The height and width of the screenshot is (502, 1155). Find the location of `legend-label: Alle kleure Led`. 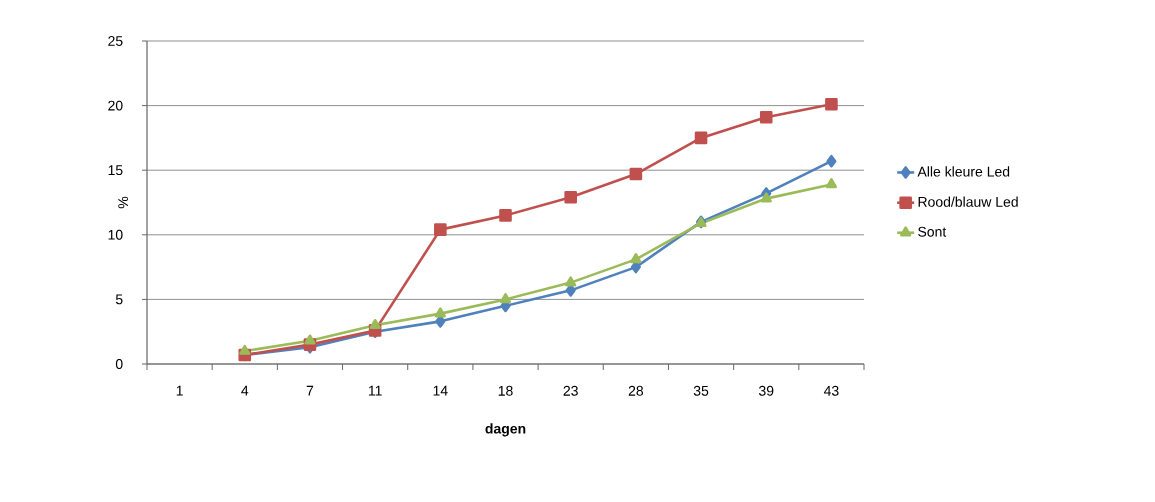

legend-label: Alle kleure Led is located at coordinates (963, 171).